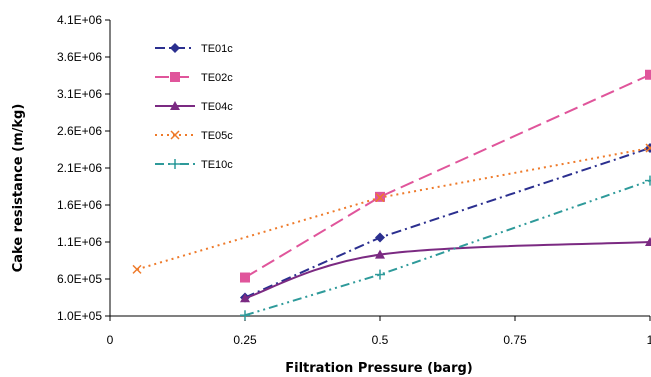  Describe the element at coordinates (79, 316) in the screenshot. I see `y-tick-label: 1.0E+05` at that location.